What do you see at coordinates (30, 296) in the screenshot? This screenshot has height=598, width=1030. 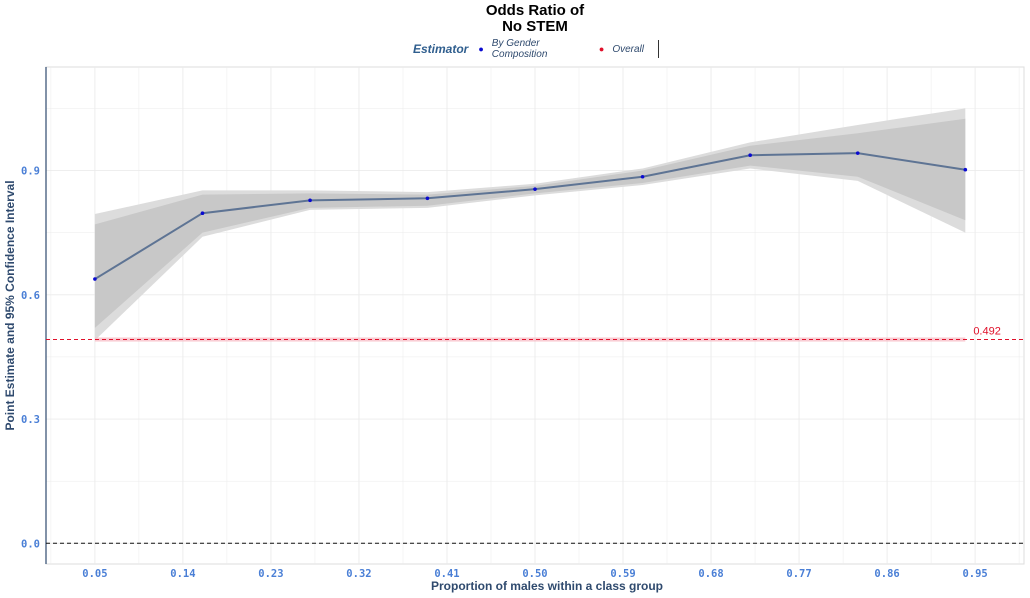 I see `y-tick-label: 0.6` at bounding box center [30, 296].